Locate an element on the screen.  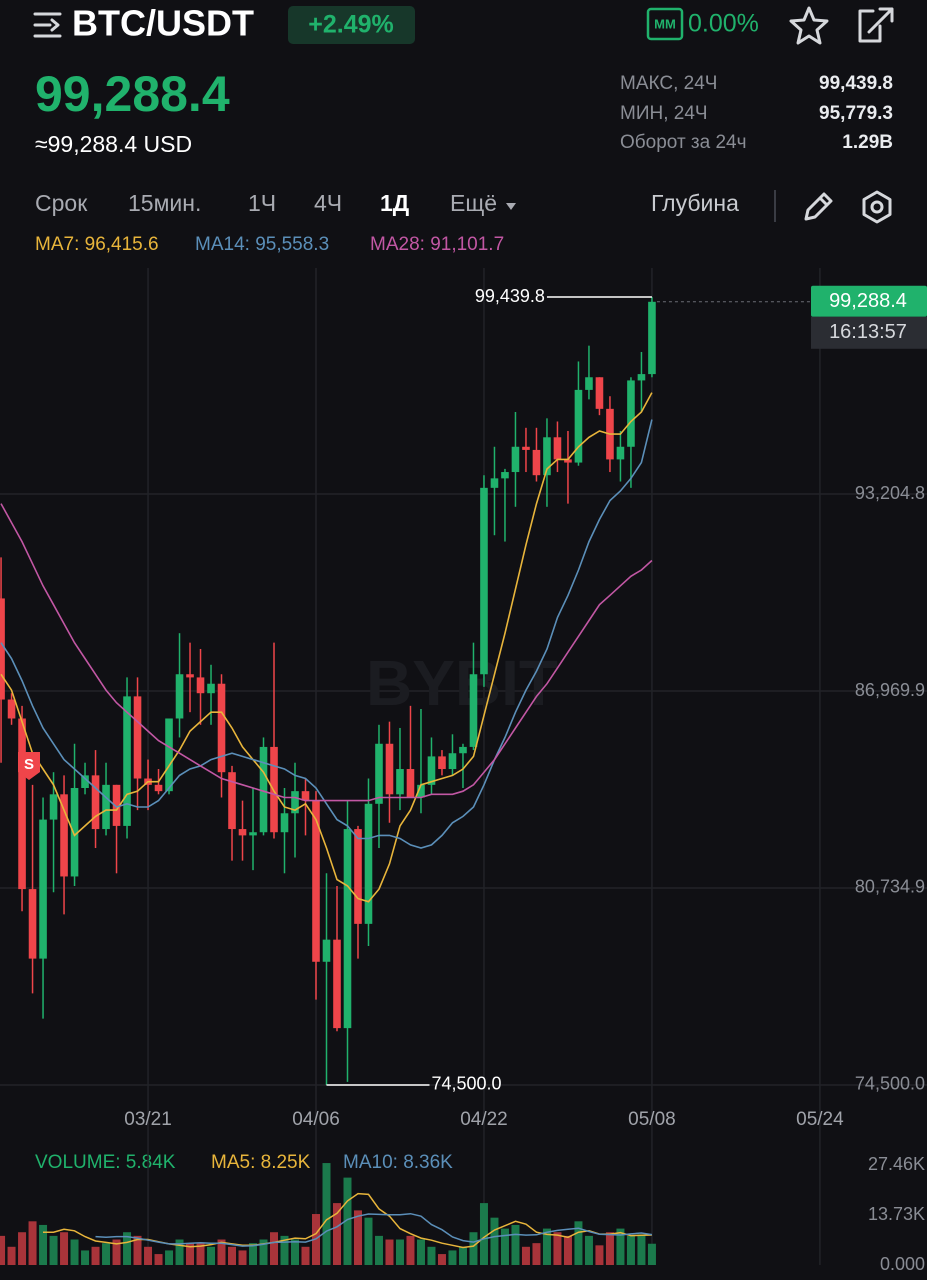
menu-lines is located at coordinates (47, 25).